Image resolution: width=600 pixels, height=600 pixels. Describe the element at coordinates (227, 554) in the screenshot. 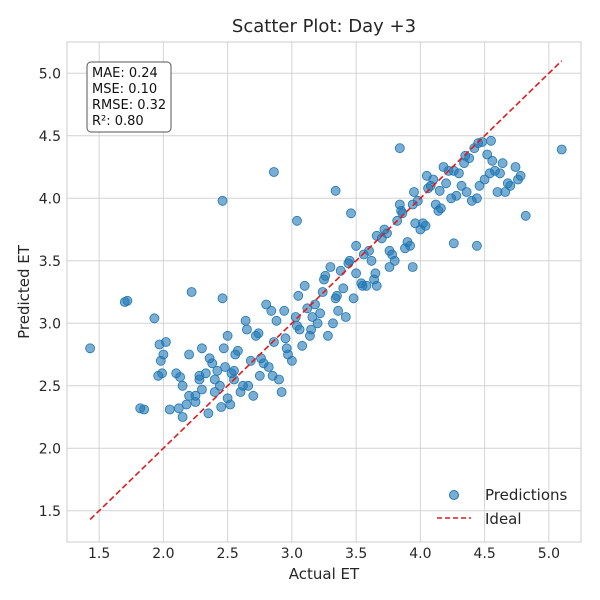

I see `x-tick-label: 2.5` at that location.